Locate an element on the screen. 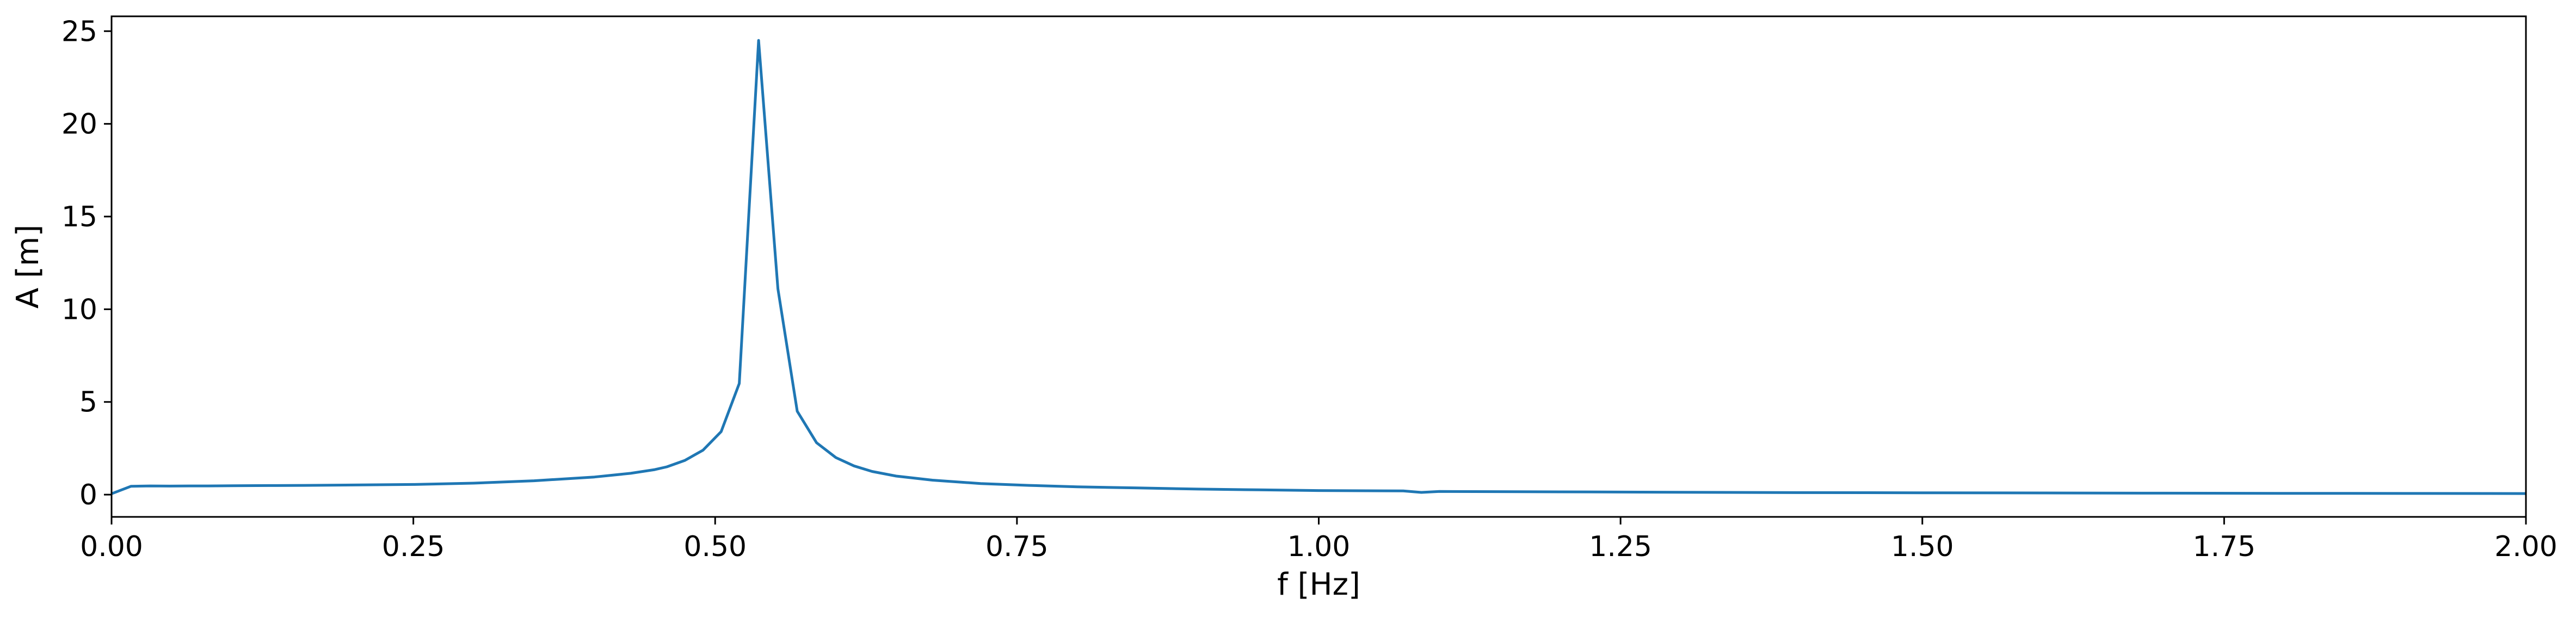 Image resolution: width=2576 pixels, height=617 pixels. x-tick-label: 1.75 is located at coordinates (2223, 546).